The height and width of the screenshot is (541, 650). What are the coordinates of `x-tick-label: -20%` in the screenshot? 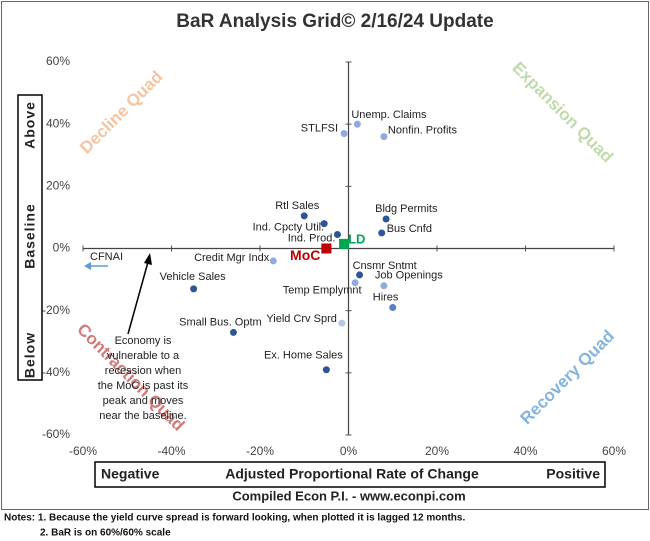 It's located at (260, 451).